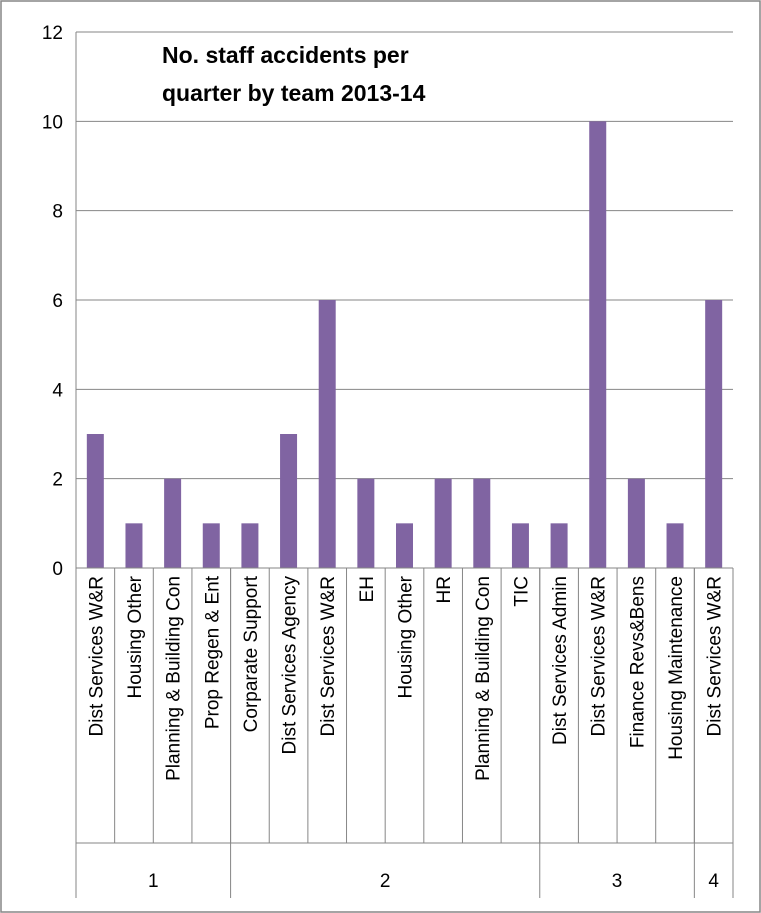 The width and height of the screenshot is (761, 913). What do you see at coordinates (290, 665) in the screenshot?
I see `x-tick-label: Dist Services Agency` at bounding box center [290, 665].